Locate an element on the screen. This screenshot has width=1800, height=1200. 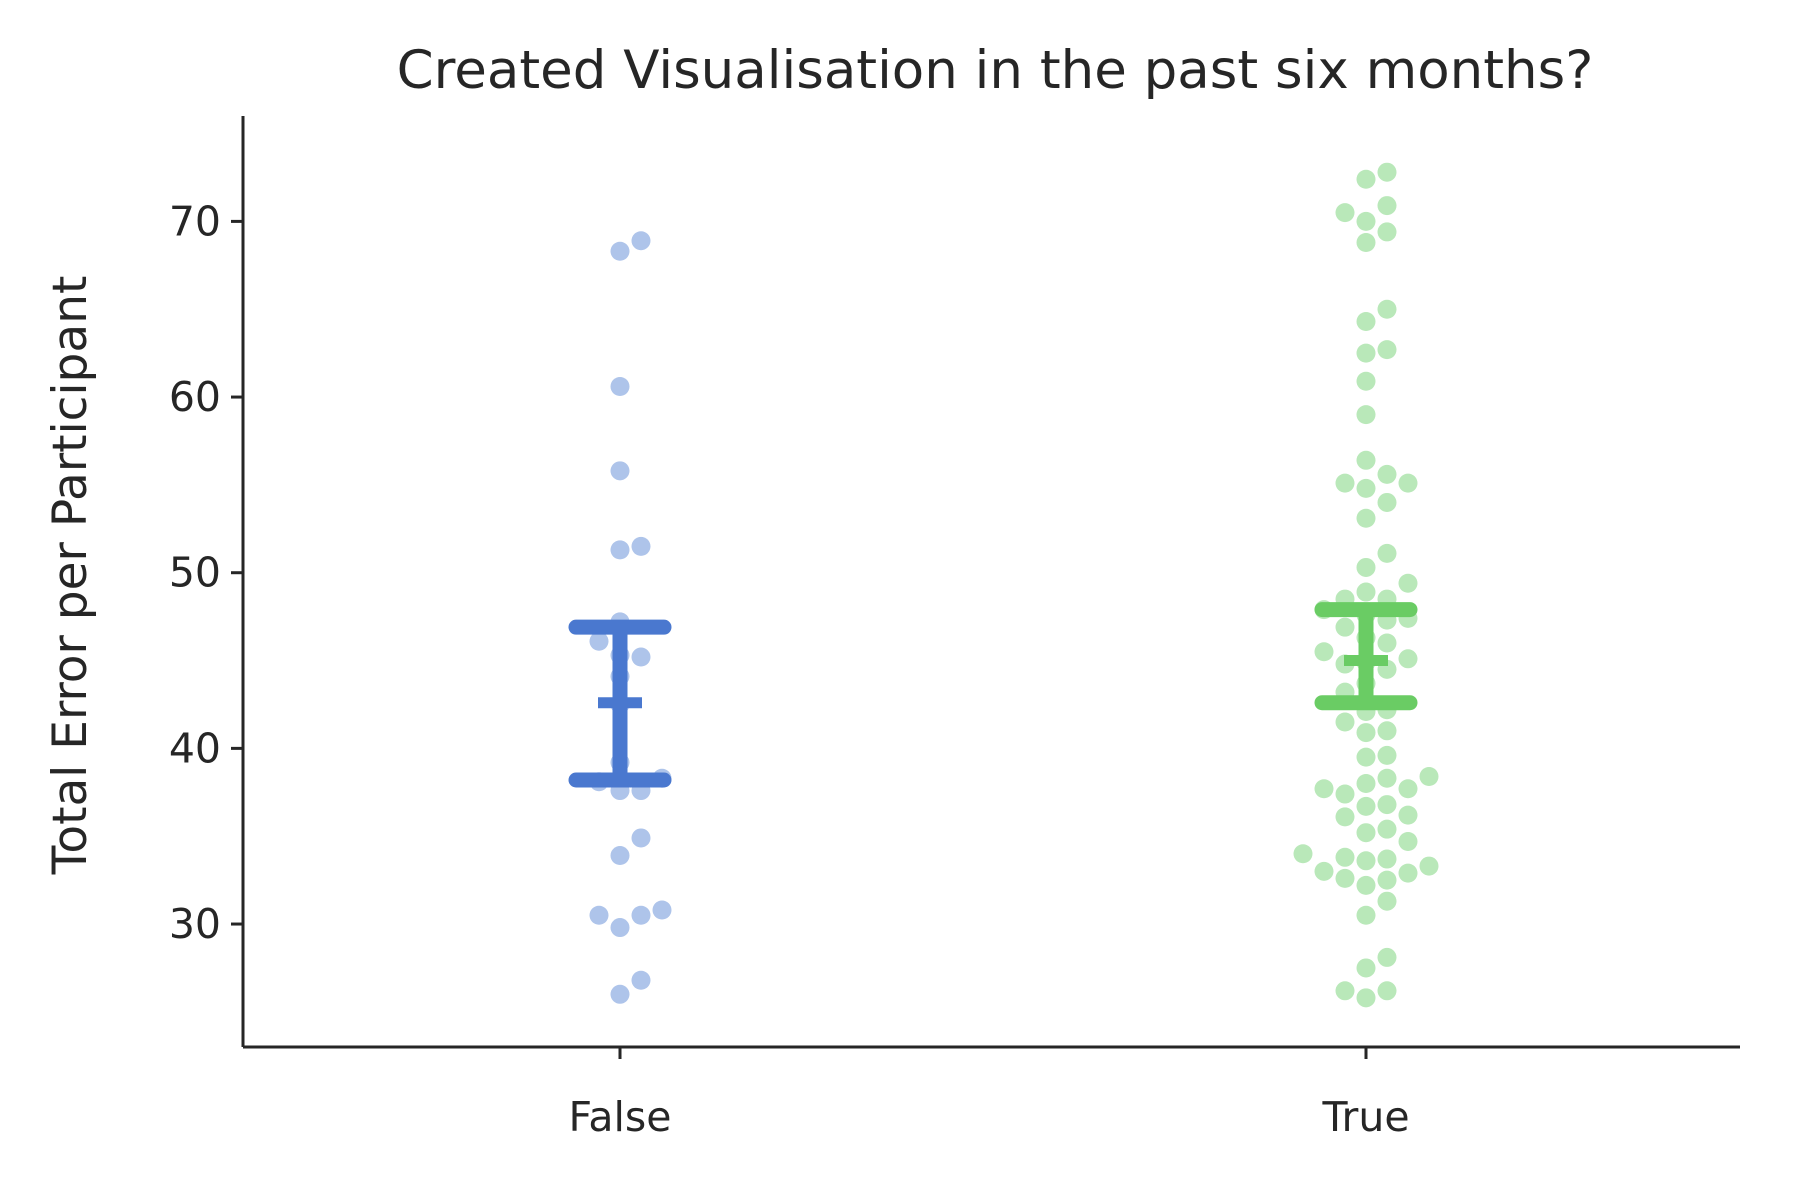
x-tick-label: True is located at coordinates (1365, 1117).